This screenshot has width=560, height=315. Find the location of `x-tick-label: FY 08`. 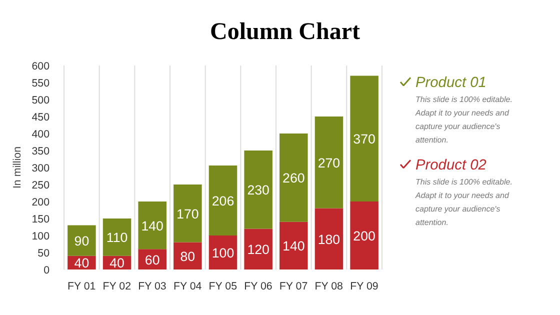

x-tick-label: FY 08 is located at coordinates (329, 286).